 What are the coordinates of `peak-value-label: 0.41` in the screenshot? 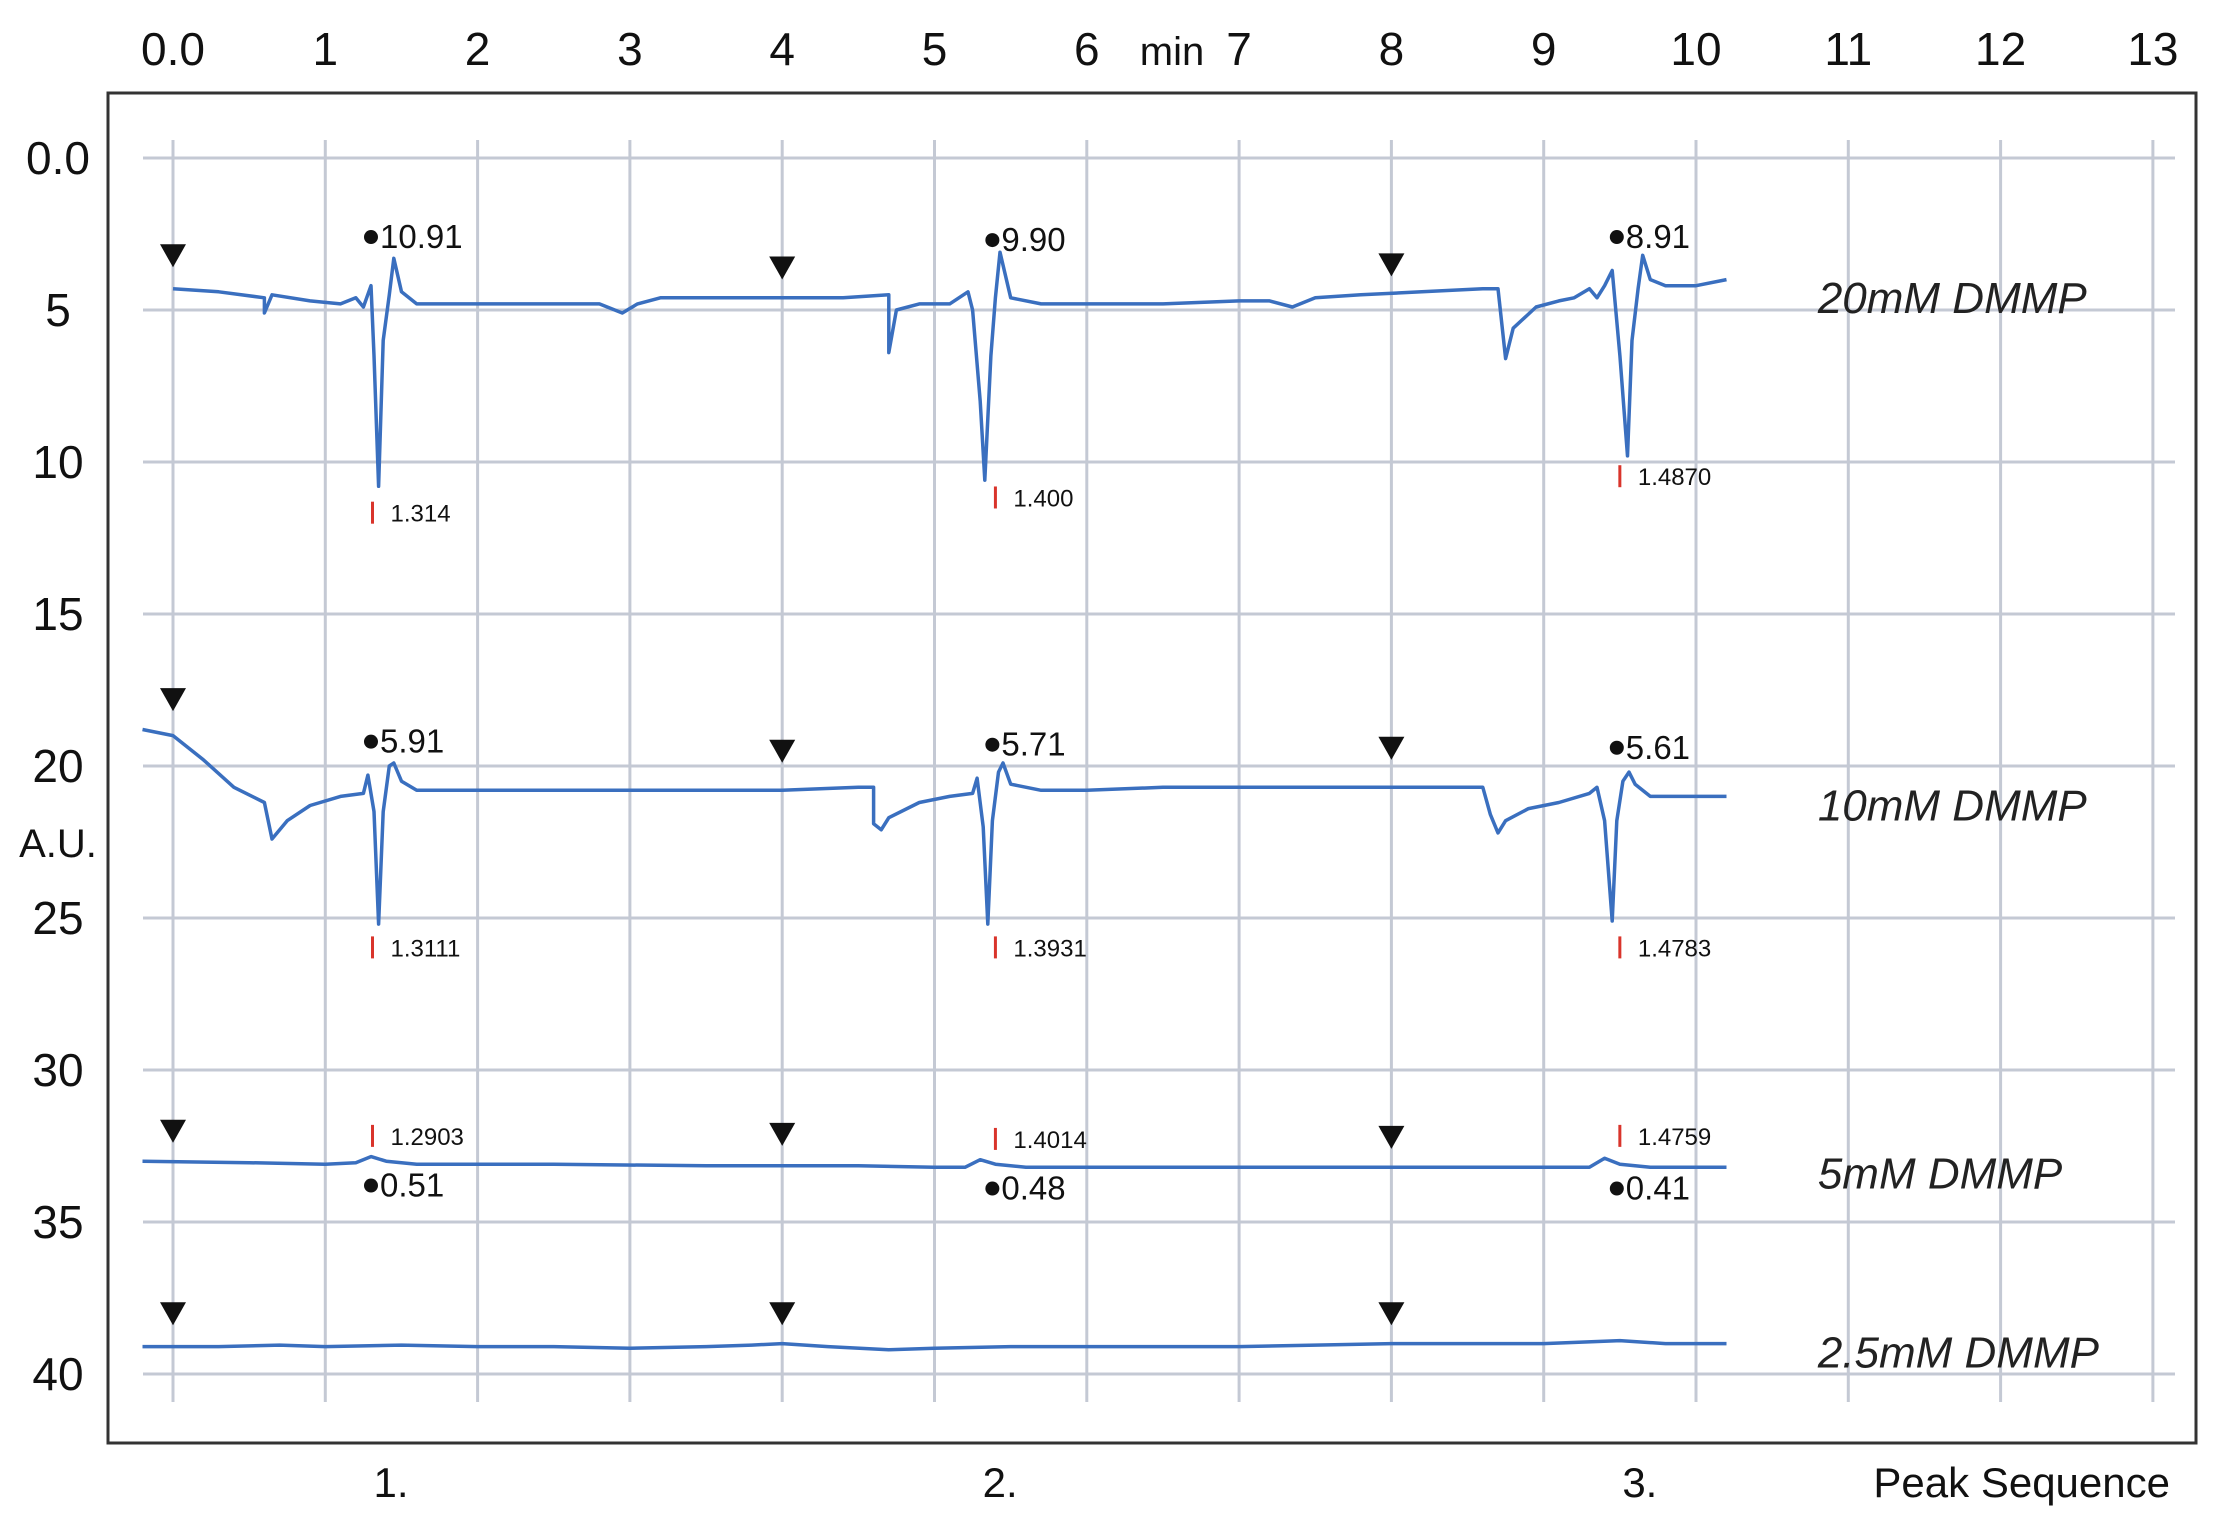 It's located at (1658, 1188).